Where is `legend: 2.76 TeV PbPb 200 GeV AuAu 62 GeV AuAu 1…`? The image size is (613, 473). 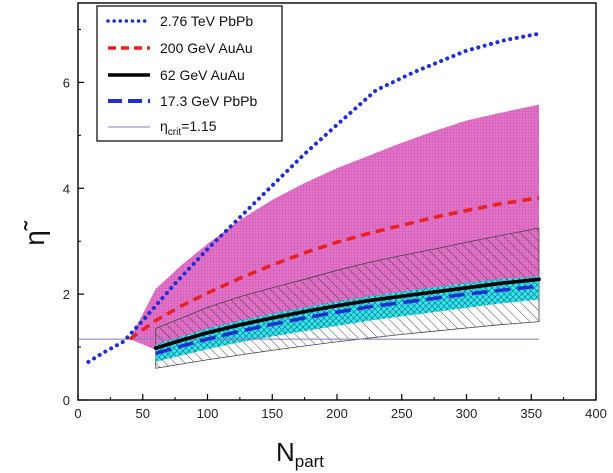 legend: 2.76 TeV PbPb 200 GeV AuAu 62 GeV AuAu 1… is located at coordinates (189, 73).